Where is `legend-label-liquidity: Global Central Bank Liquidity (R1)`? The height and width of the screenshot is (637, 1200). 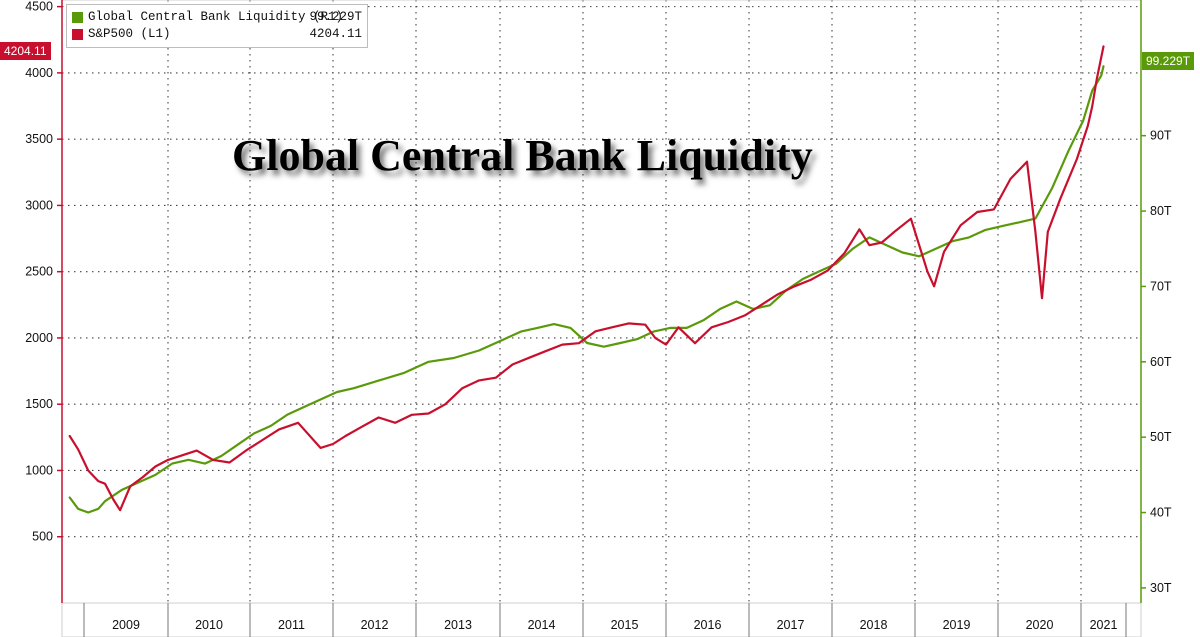 legend-label-liquidity: Global Central Bank Liquidity (R1) is located at coordinates (216, 17).